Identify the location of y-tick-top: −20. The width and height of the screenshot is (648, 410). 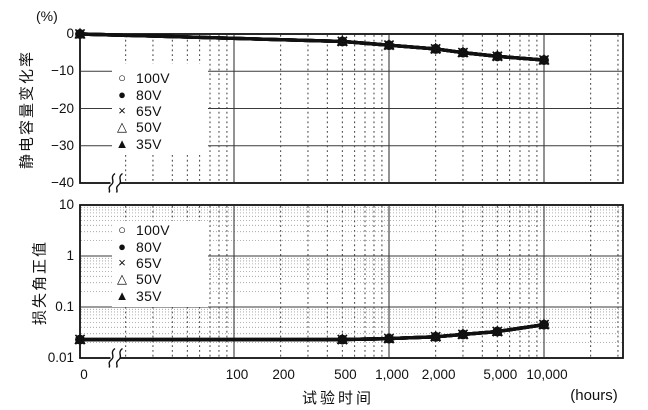
(62, 108).